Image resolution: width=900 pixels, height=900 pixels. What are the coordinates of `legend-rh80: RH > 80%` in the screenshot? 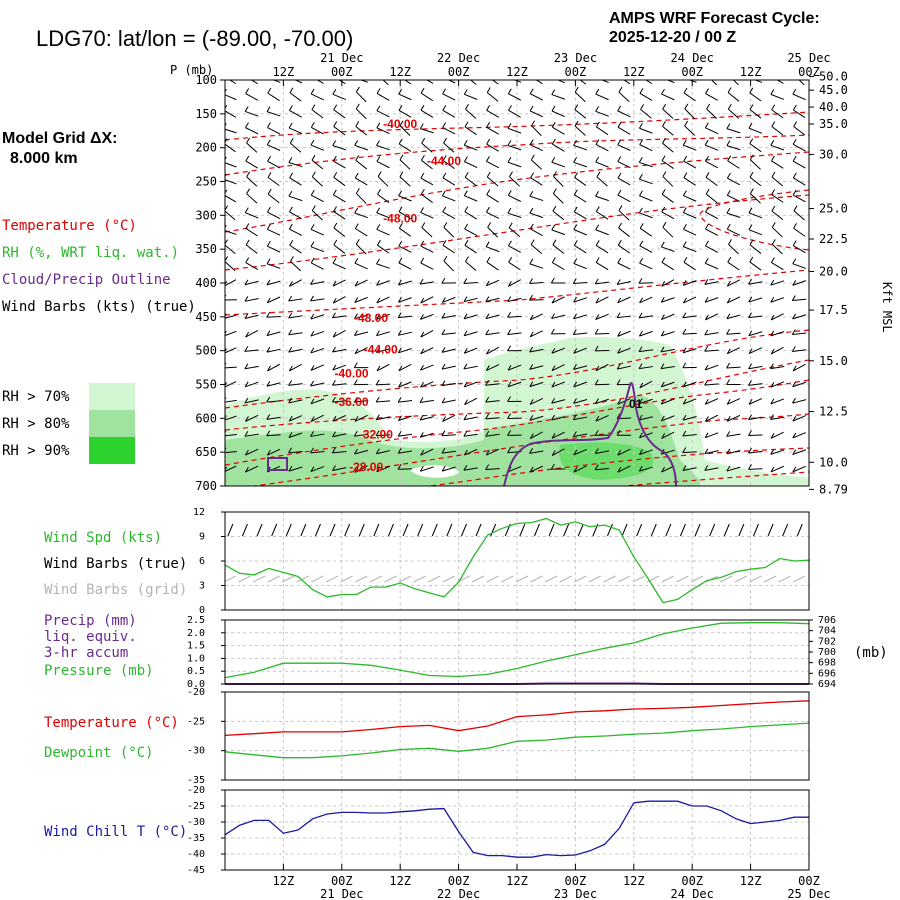 It's located at (36, 424).